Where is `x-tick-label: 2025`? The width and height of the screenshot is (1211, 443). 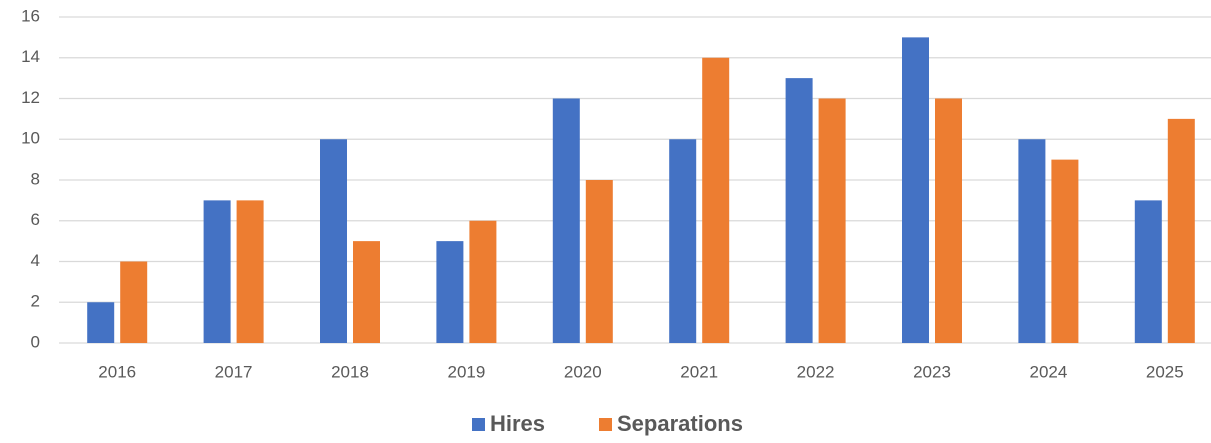
x-tick-label: 2025 is located at coordinates (1165, 371).